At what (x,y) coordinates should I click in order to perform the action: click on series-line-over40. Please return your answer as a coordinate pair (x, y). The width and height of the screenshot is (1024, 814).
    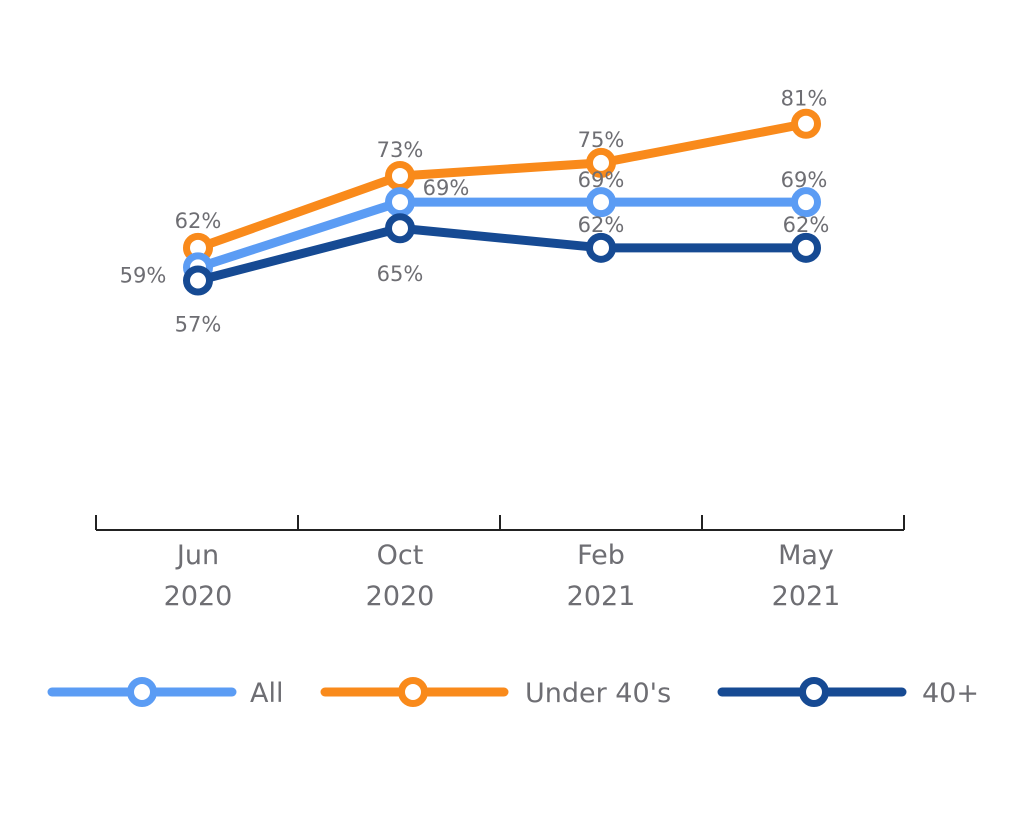
    Looking at the image, I should click on (502, 254).